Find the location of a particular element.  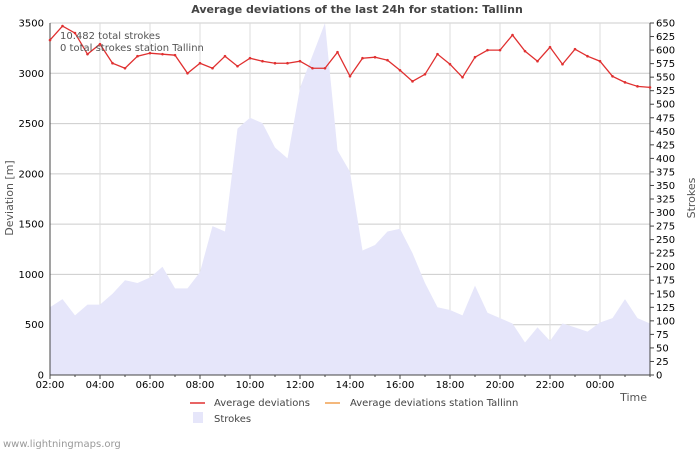

y-right-tick-label: 450 is located at coordinates (665, 132).